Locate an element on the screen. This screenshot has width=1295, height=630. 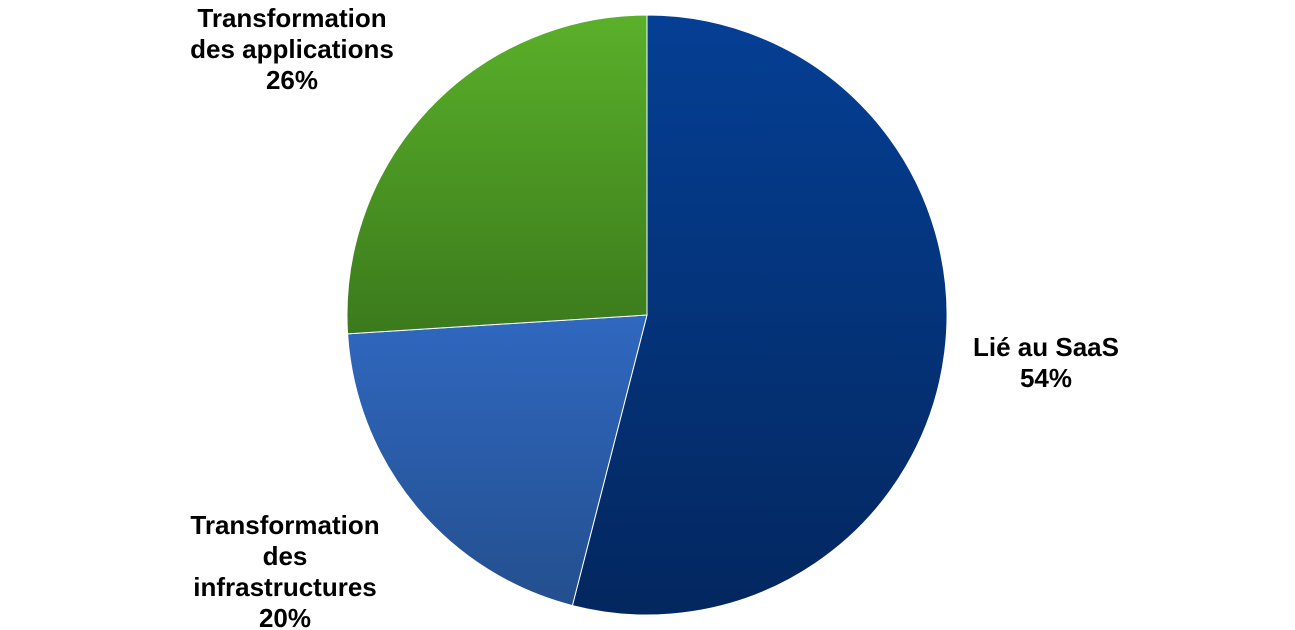
slice-category-label: des applications is located at coordinates (292, 49).